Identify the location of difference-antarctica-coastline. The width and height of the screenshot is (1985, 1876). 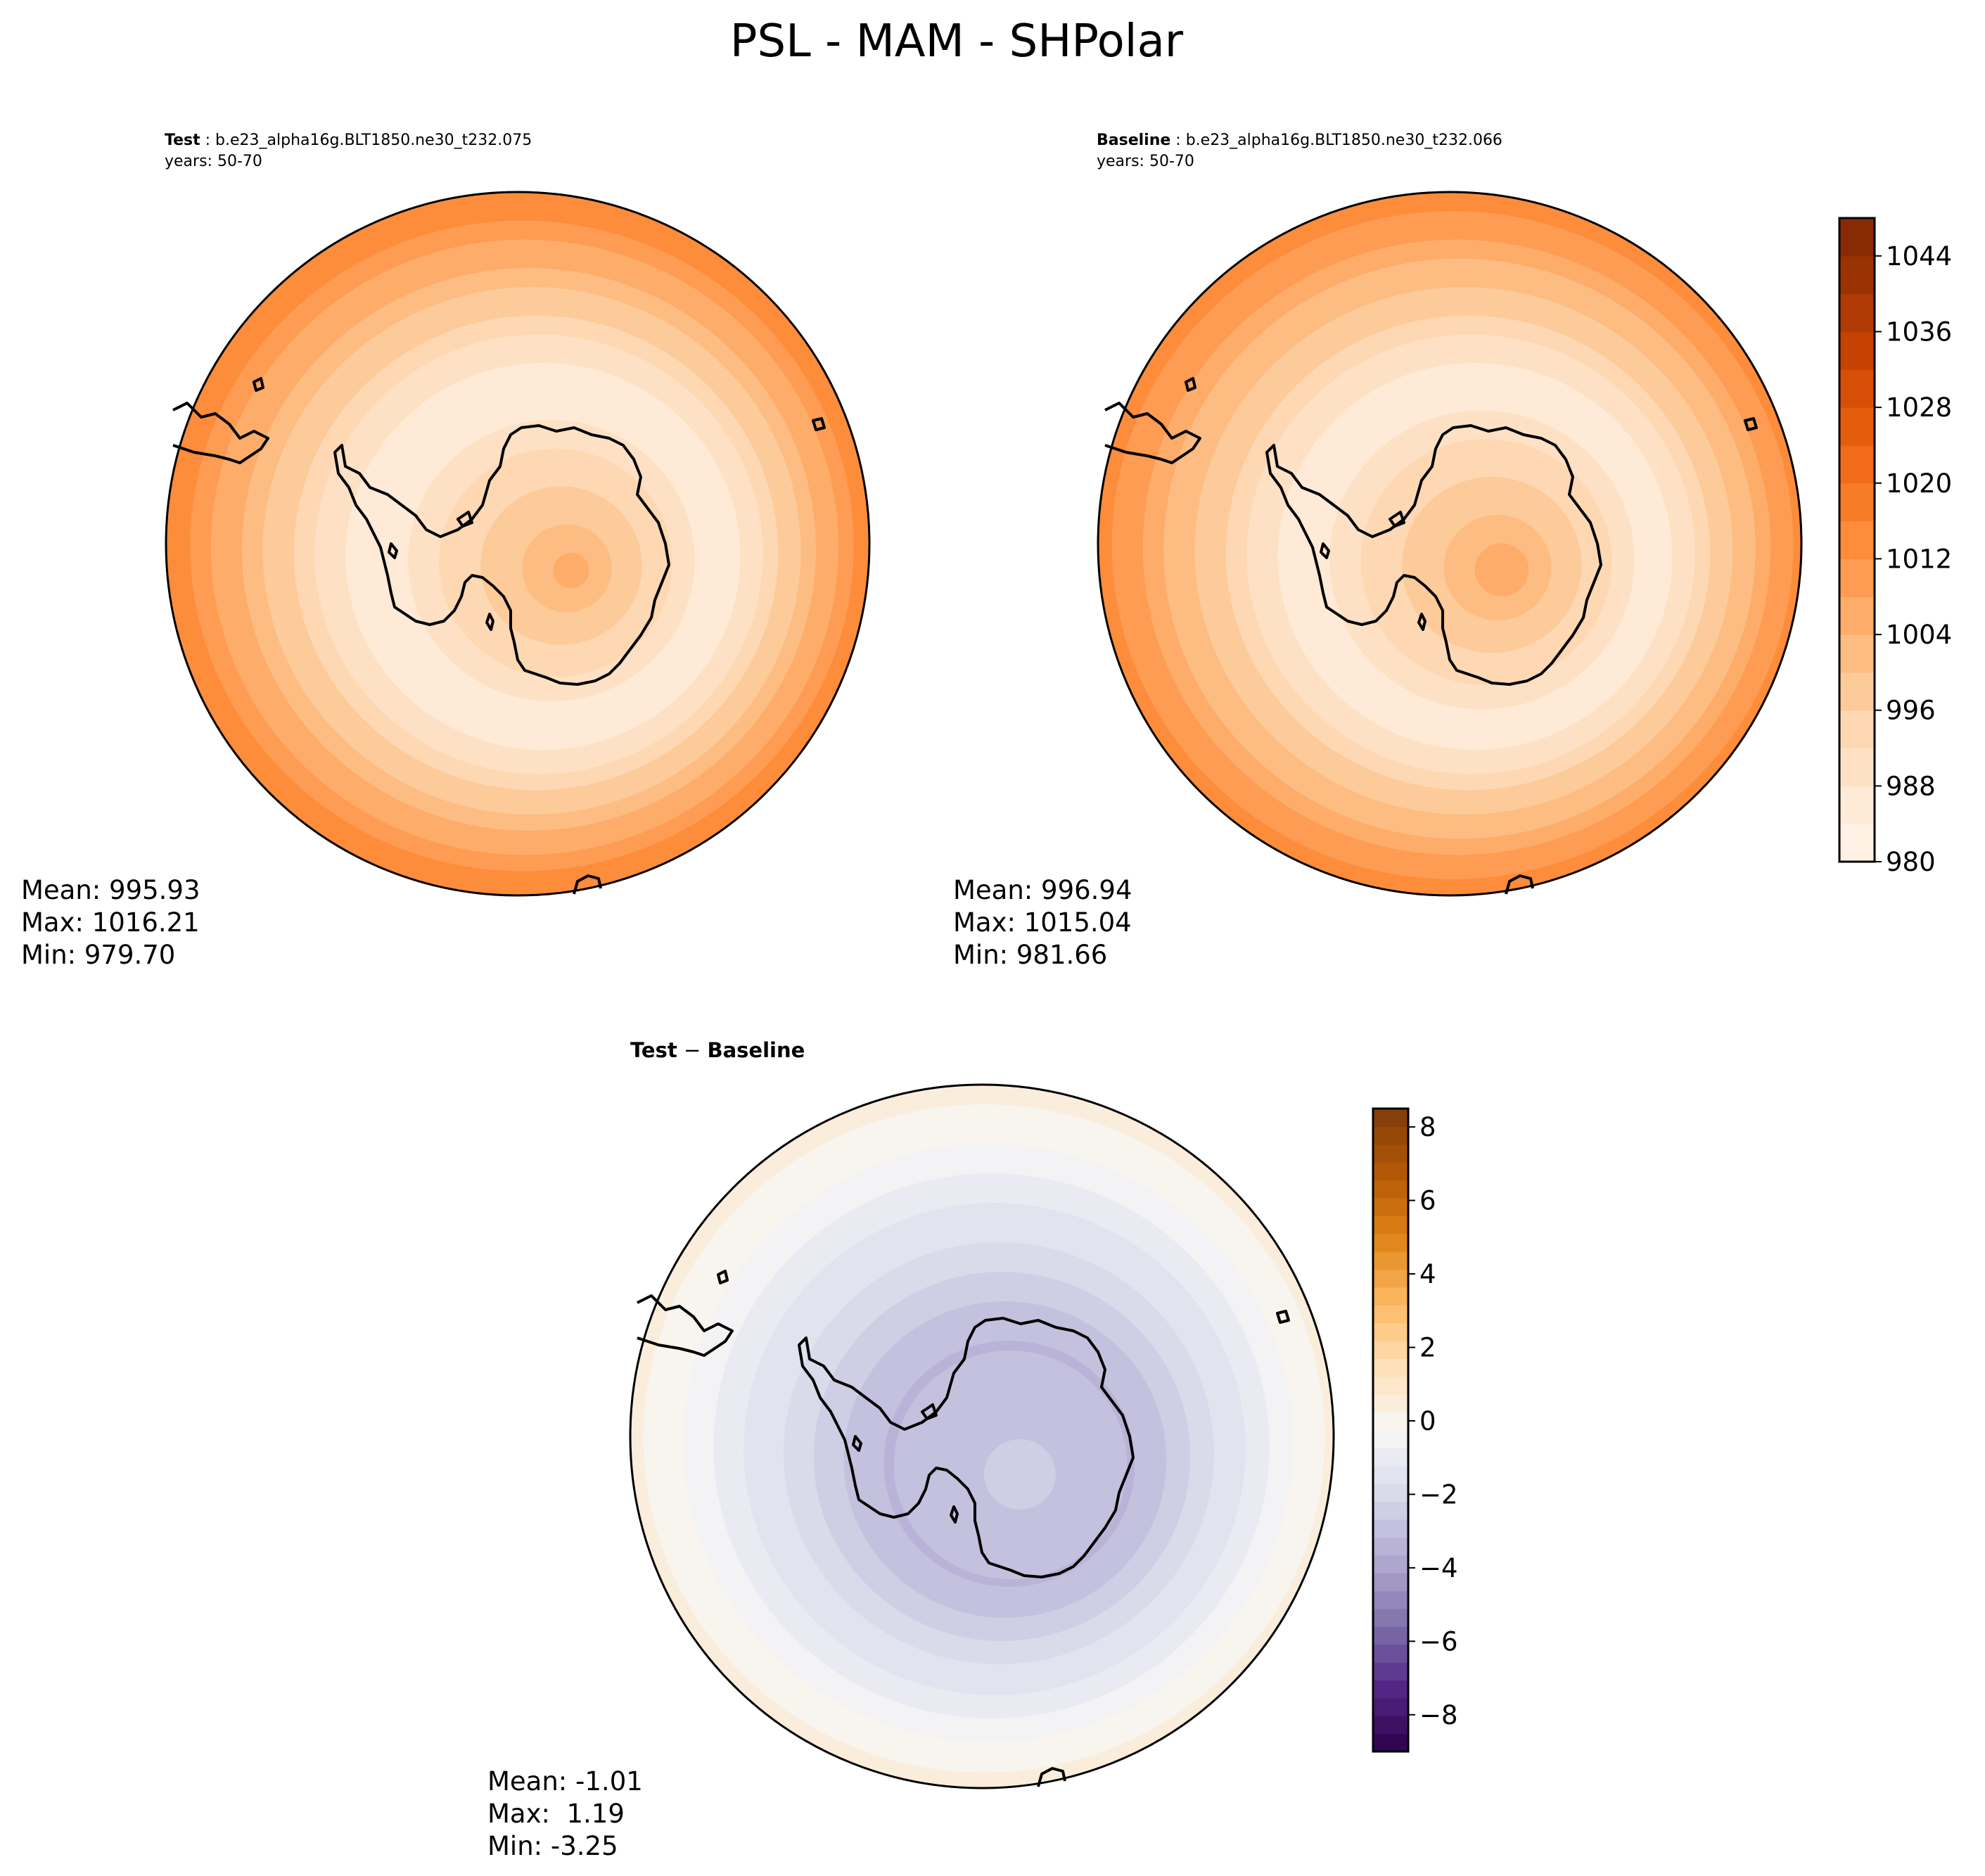
(963, 1528).